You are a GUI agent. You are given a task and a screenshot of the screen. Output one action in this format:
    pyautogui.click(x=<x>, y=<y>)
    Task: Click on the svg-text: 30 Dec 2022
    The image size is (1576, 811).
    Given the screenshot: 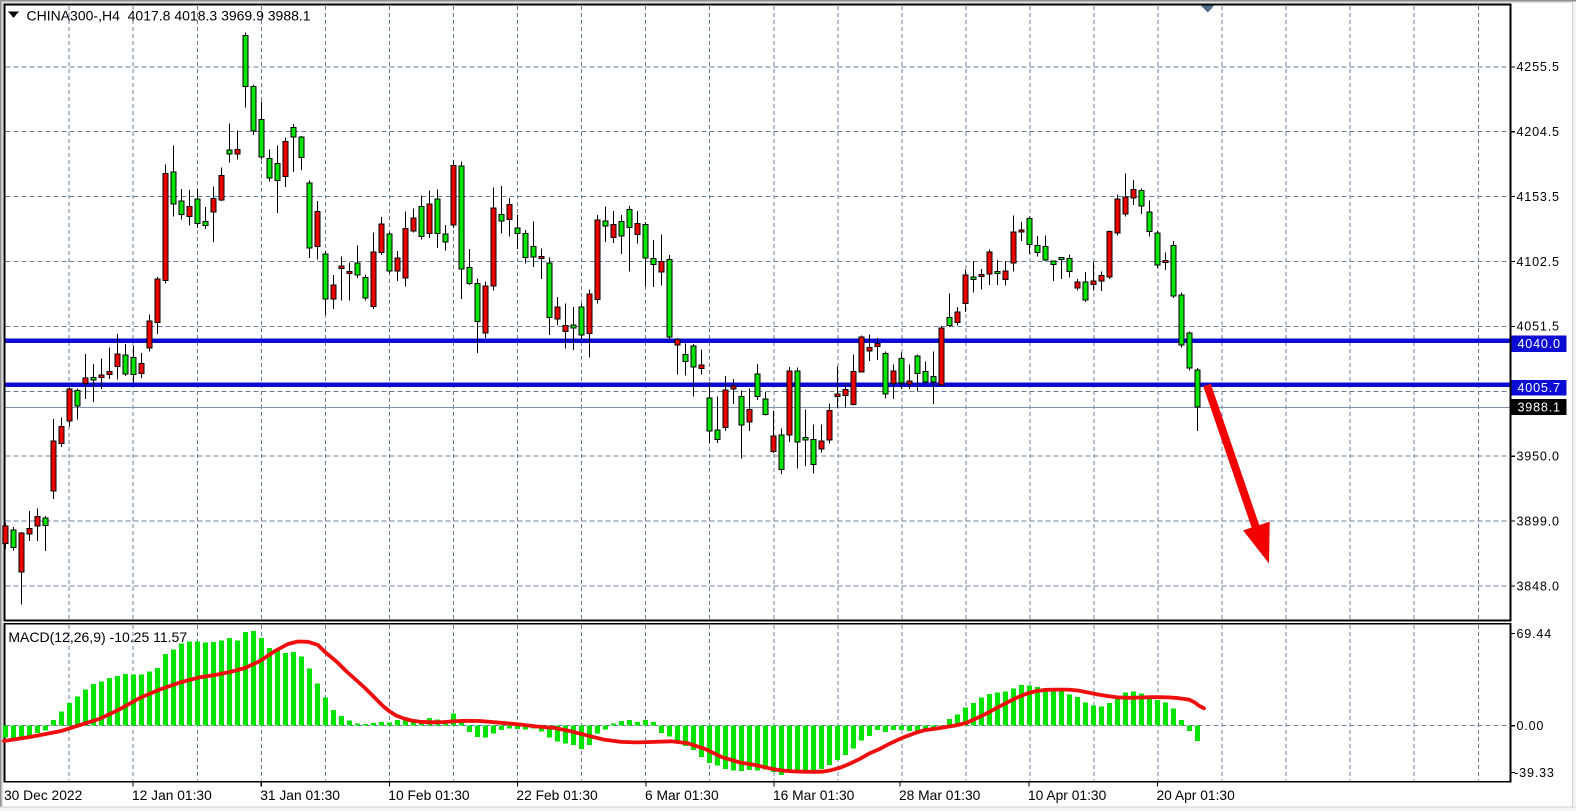 What is the action you would take?
    pyautogui.click(x=43, y=795)
    